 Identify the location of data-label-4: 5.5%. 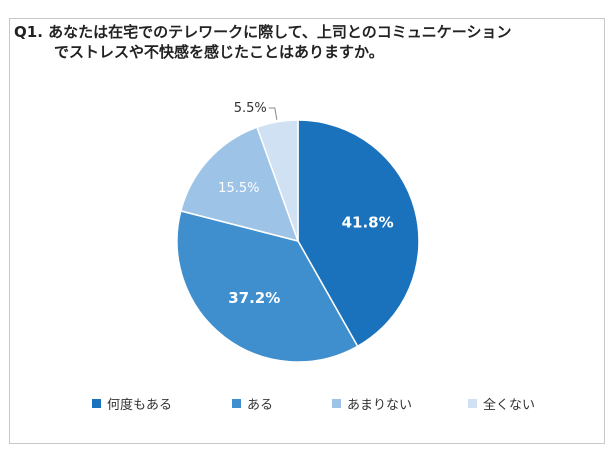
(250, 108).